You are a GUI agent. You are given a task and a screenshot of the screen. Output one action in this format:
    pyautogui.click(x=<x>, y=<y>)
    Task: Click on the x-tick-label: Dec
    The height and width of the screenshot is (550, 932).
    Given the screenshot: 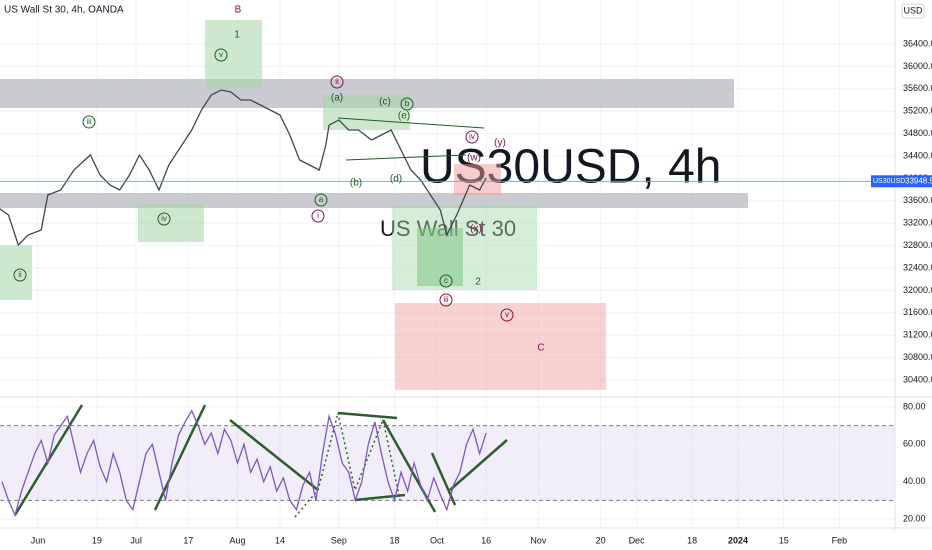 What is the action you would take?
    pyautogui.click(x=637, y=540)
    